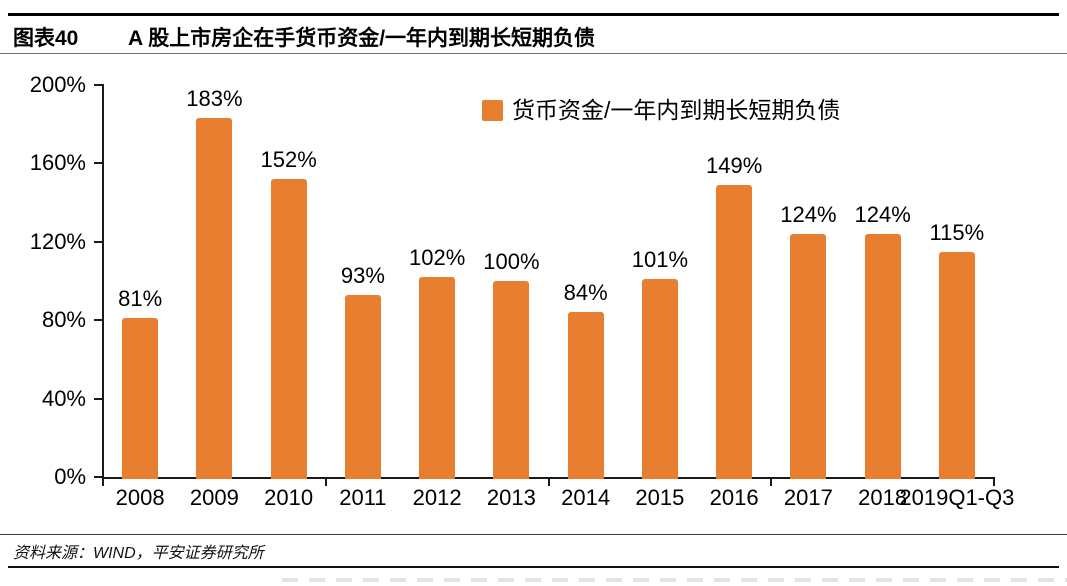  What do you see at coordinates (957, 497) in the screenshot?
I see `x-axis-label: 2019Q1-Q3` at bounding box center [957, 497].